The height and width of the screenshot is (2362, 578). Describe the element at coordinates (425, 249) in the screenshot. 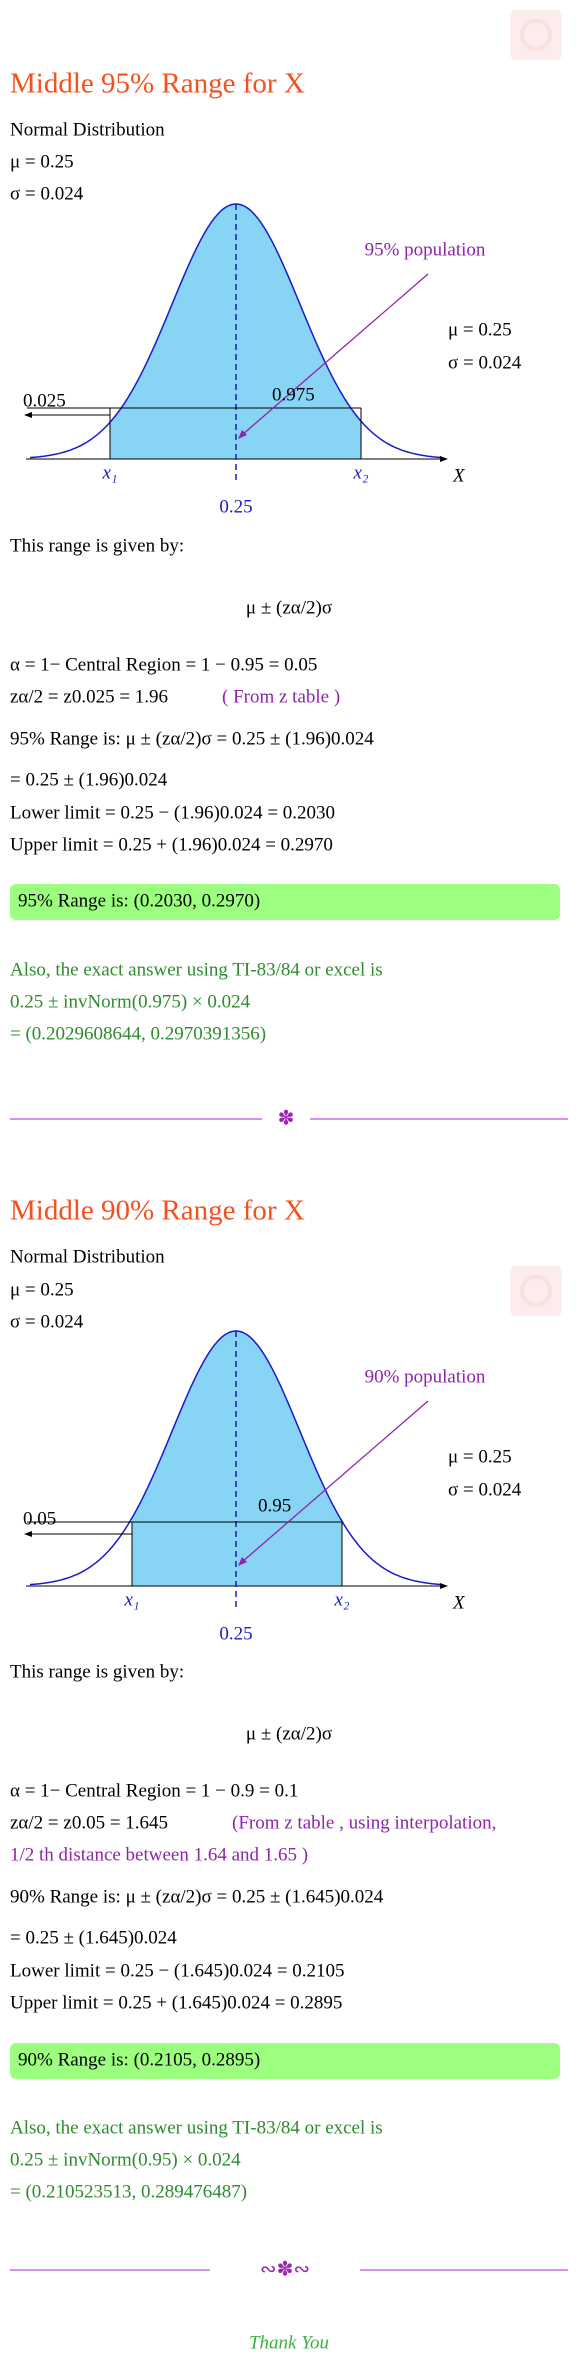

I see `population-label: 95% population` at that location.